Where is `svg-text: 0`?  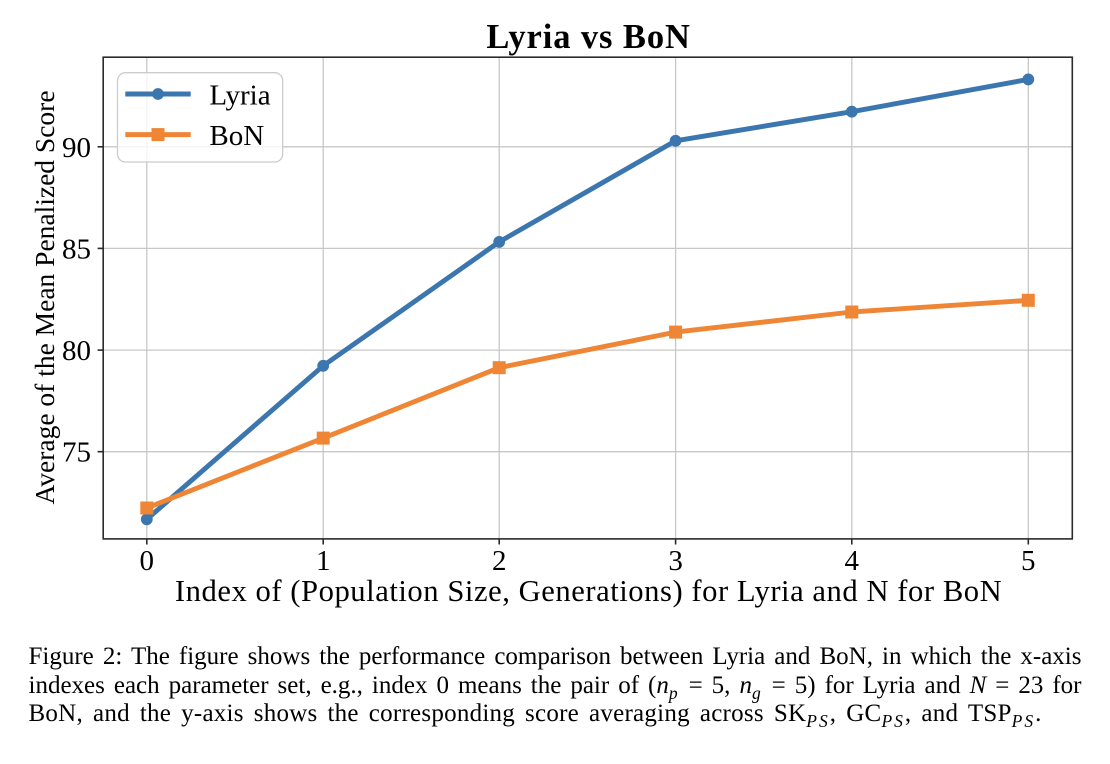 svg-text: 0 is located at coordinates (147, 561).